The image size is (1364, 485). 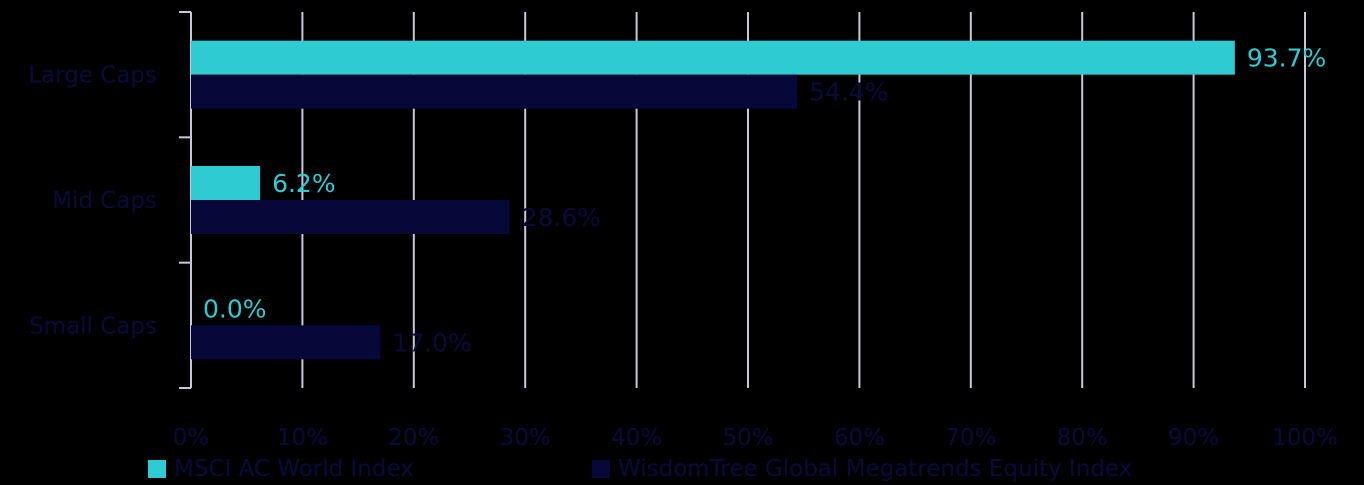 I want to click on category-label-mid-caps: Mid Caps, so click(x=104, y=201).